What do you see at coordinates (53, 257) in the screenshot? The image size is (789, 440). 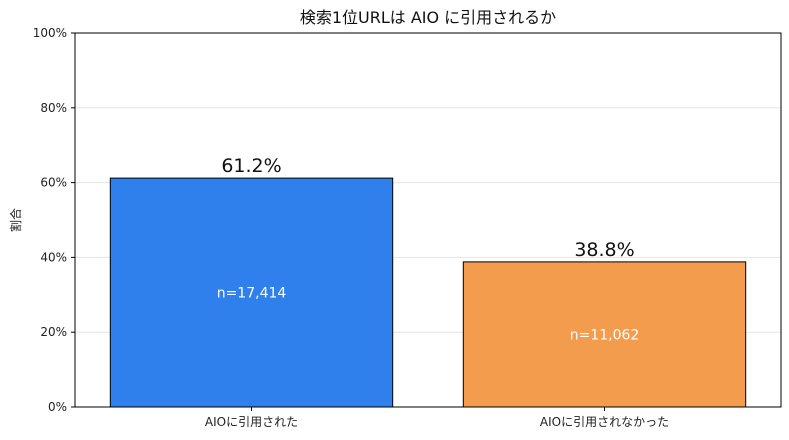 I see `y-tick-label: 40%` at bounding box center [53, 257].